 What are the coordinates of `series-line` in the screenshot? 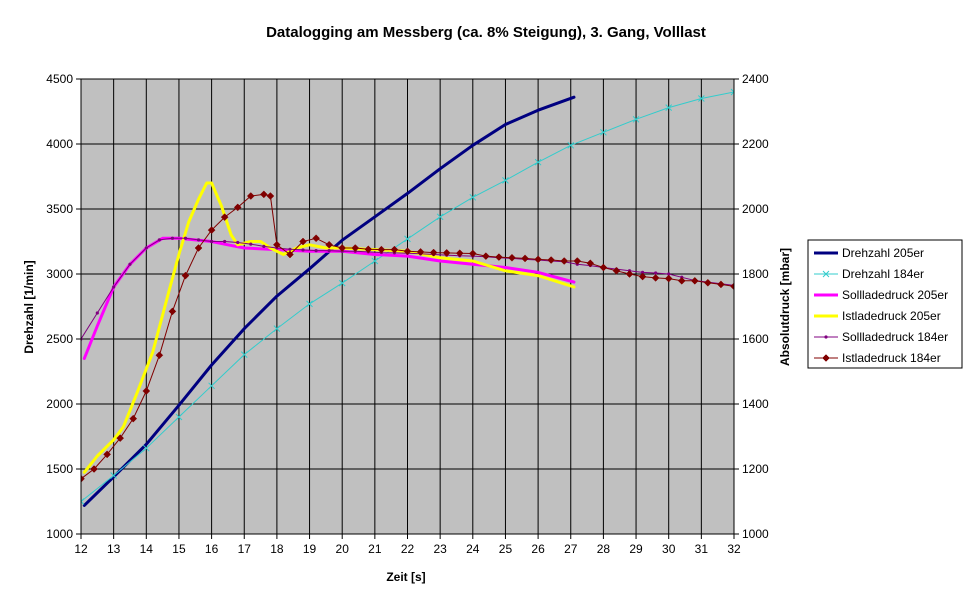 It's located at (407, 288).